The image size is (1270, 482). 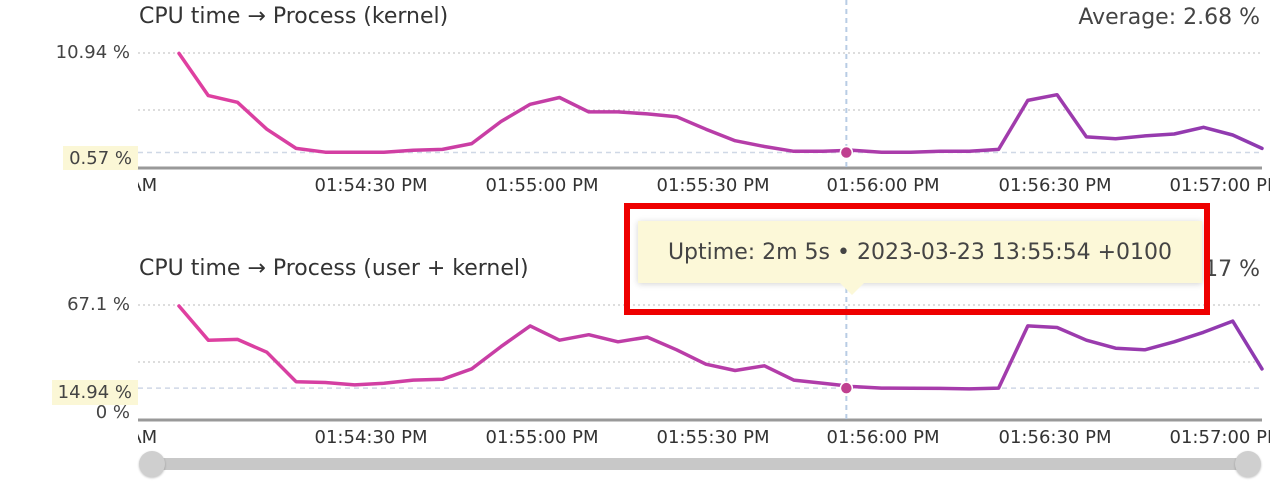 I want to click on y-tick-label-cursor: 0.57 %, so click(x=100, y=158).